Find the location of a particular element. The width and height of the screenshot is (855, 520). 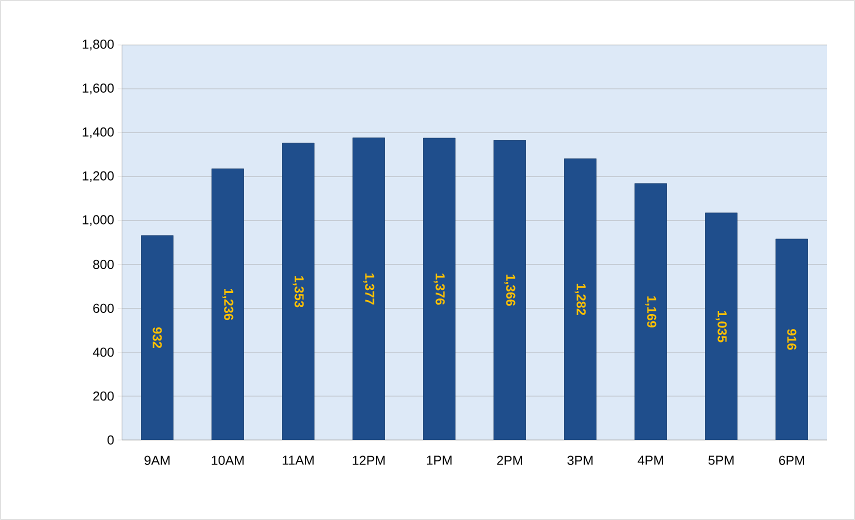

y-tick-label: 1,800 is located at coordinates (98, 45).